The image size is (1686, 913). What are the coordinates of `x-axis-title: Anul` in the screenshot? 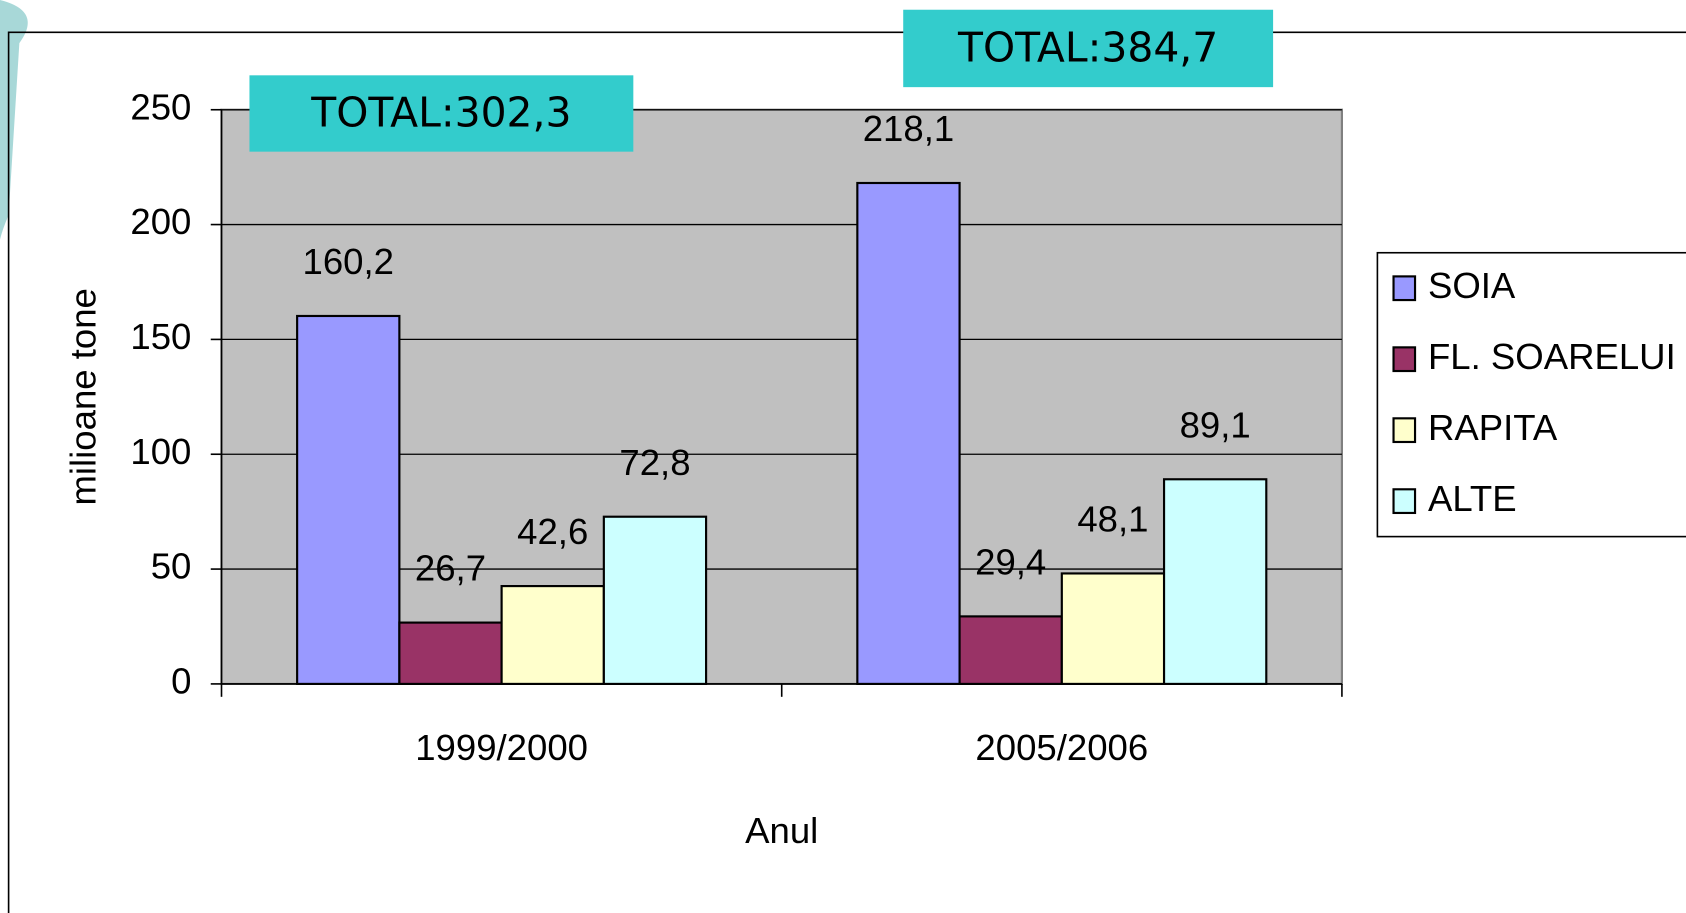 It's located at (781, 830).